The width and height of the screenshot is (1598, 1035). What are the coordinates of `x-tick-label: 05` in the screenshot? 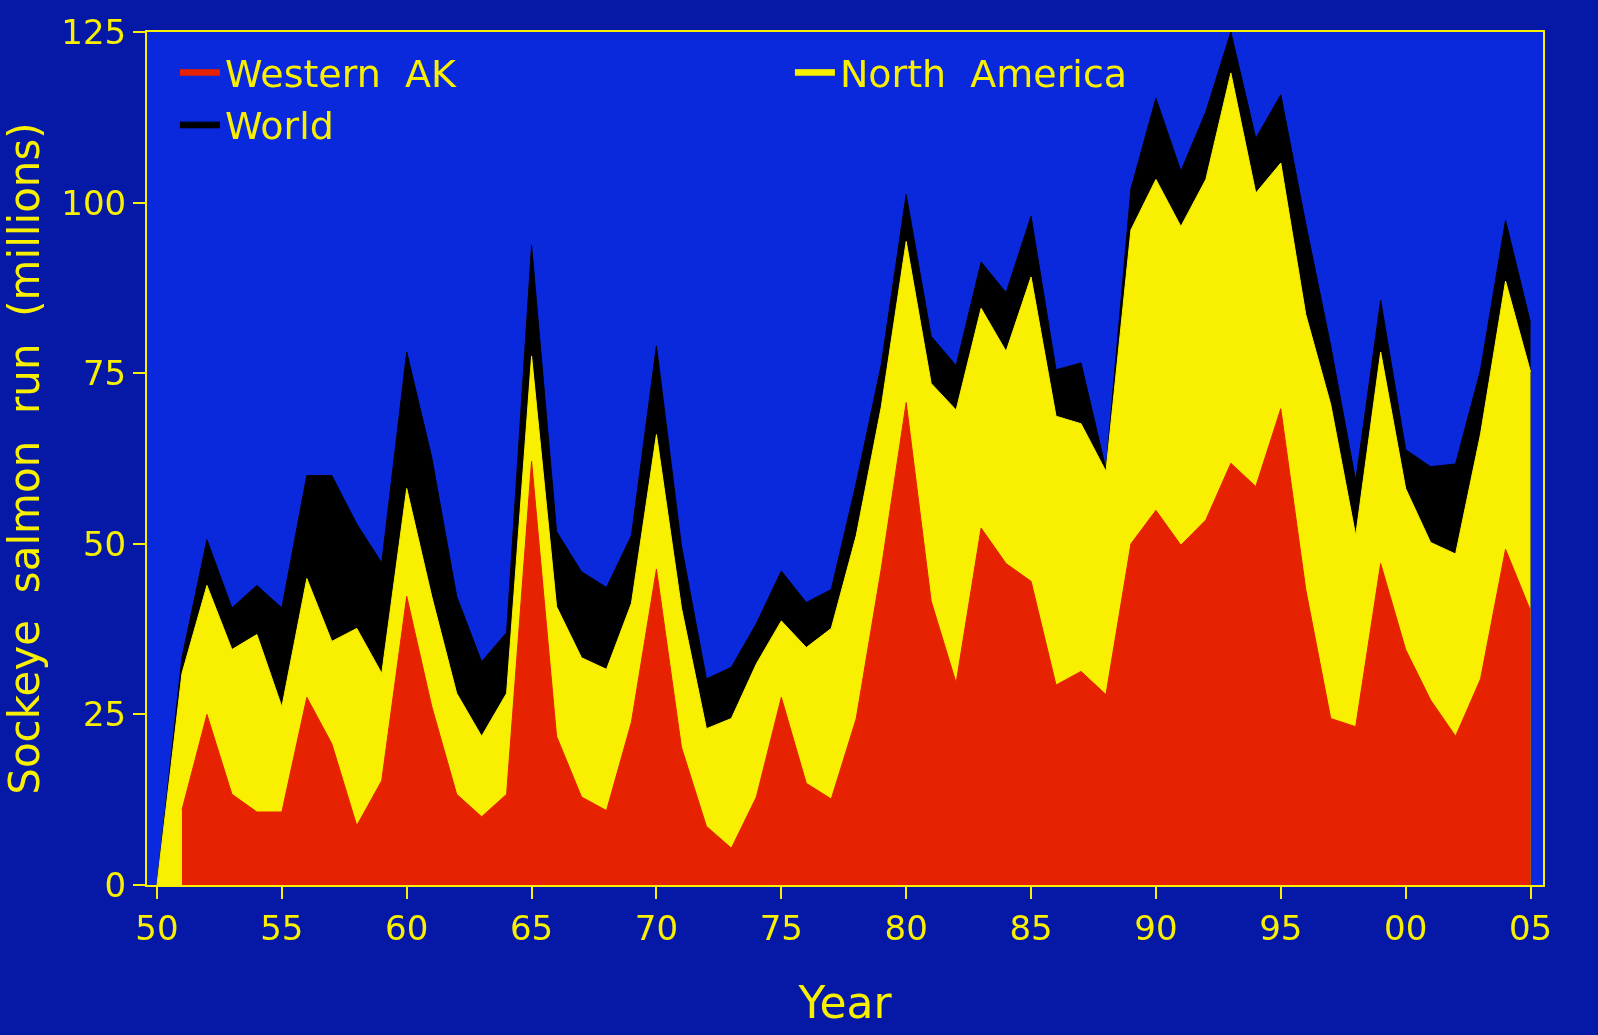 It's located at (1530, 927).